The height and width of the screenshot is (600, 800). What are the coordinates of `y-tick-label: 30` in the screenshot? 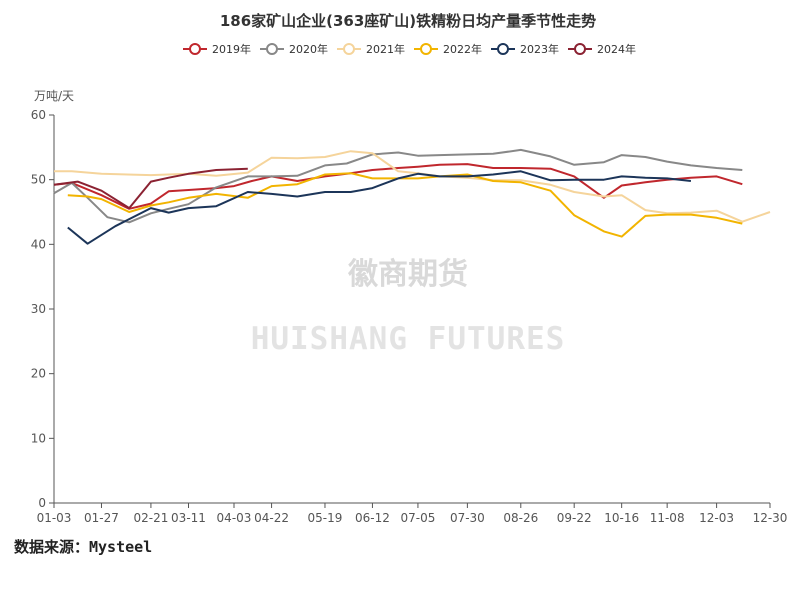 It's located at (38, 309).